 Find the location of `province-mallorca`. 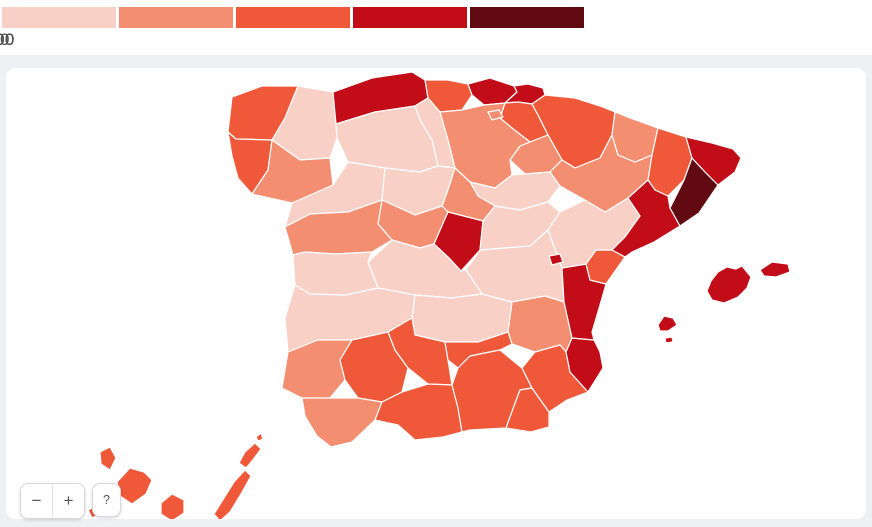

province-mallorca is located at coordinates (729, 284).